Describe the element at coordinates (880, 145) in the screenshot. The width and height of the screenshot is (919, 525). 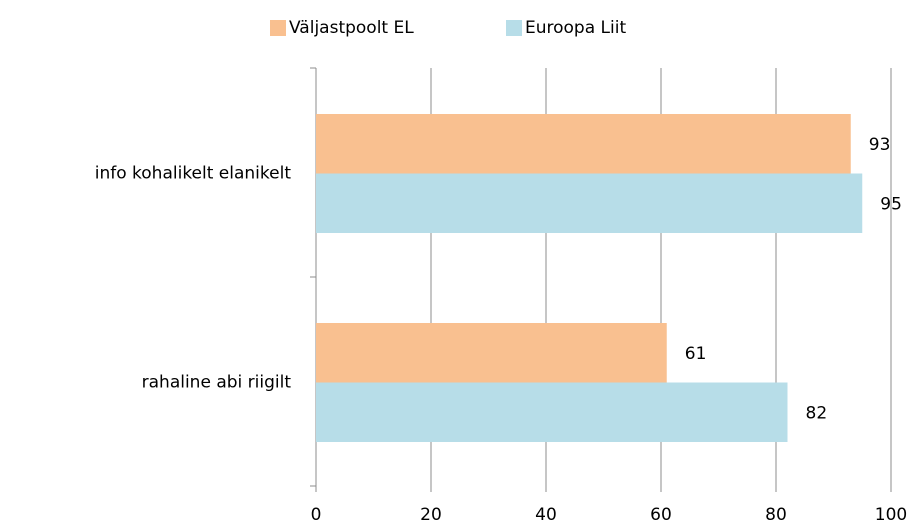
I see `value-label: 93` at that location.